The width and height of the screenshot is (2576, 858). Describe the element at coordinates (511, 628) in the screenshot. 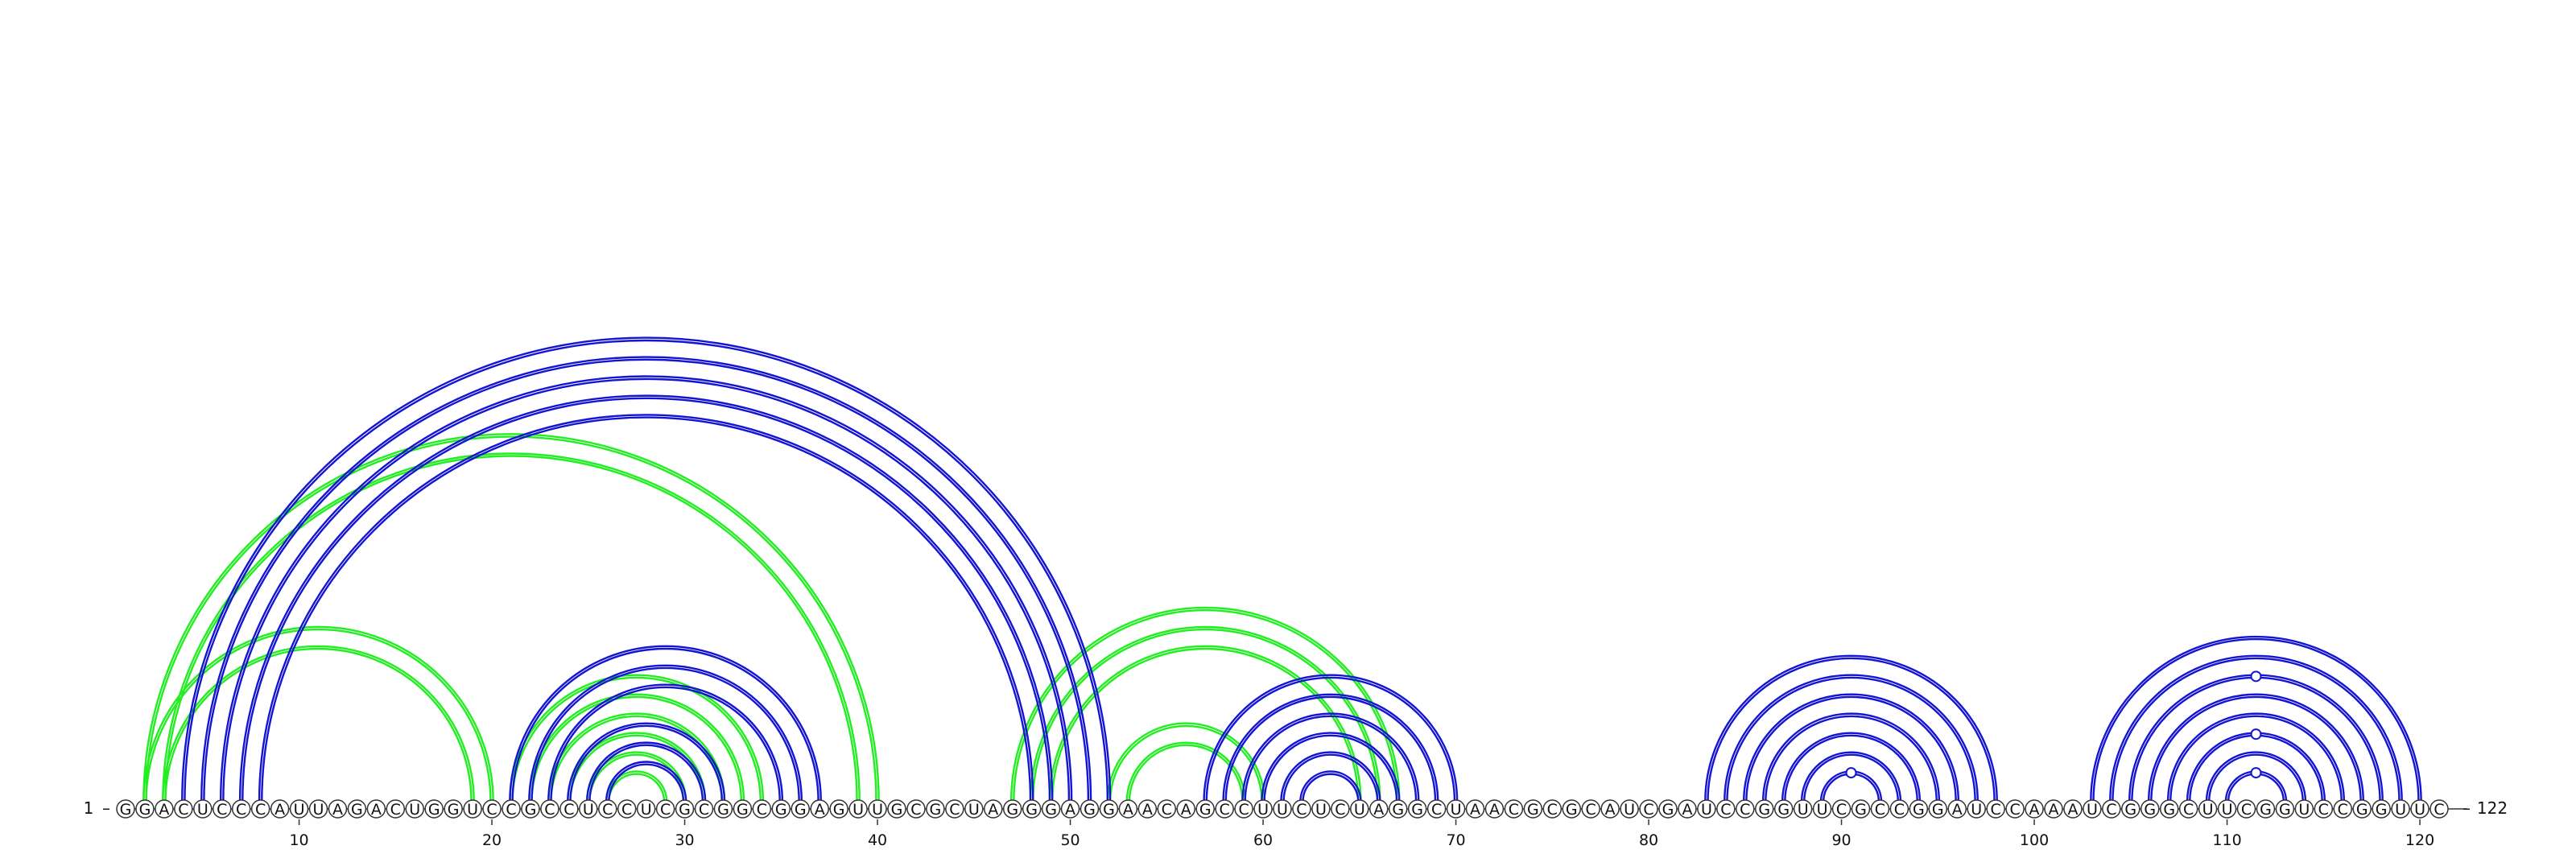

I see `green-arc-3-39-inner` at that location.